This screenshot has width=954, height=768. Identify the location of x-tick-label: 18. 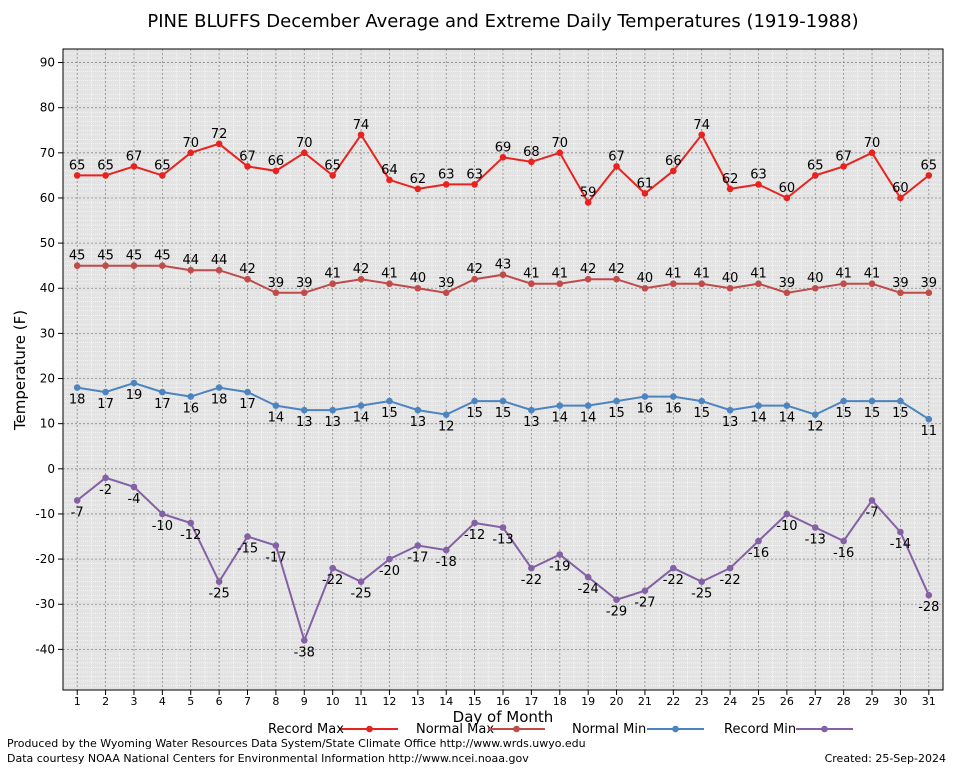
(560, 701).